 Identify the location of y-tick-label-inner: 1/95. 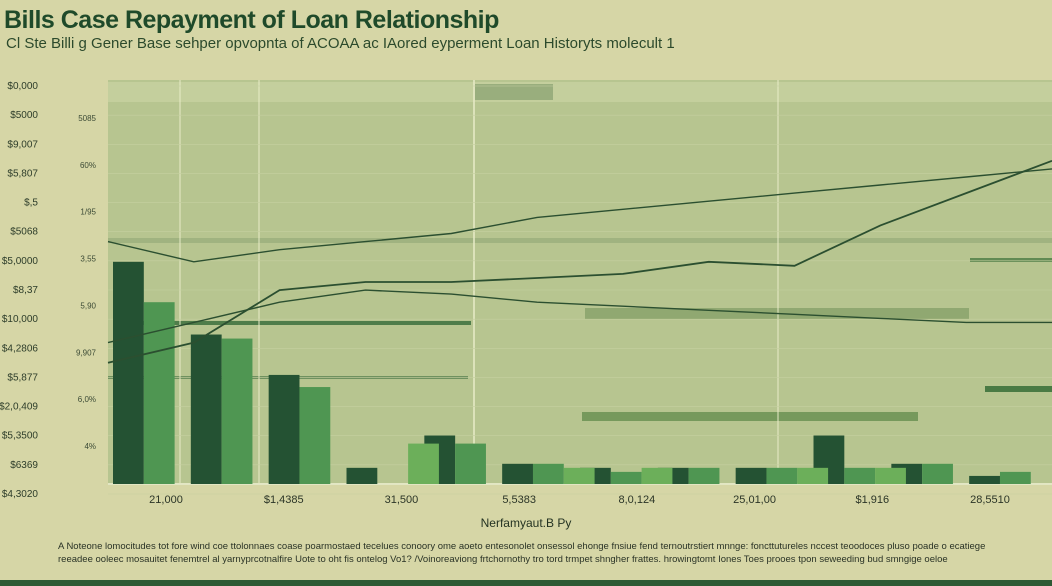
(88, 212).